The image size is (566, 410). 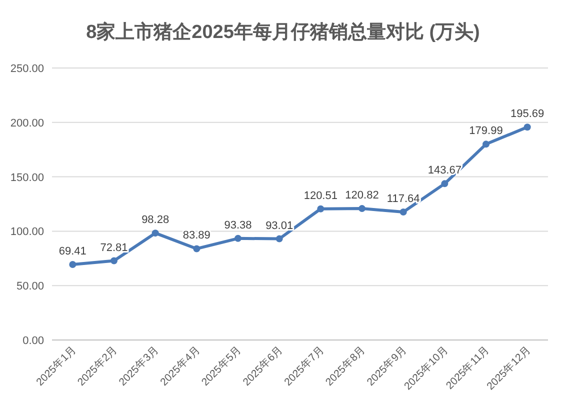 I want to click on data-label: 179.99, so click(x=486, y=131).